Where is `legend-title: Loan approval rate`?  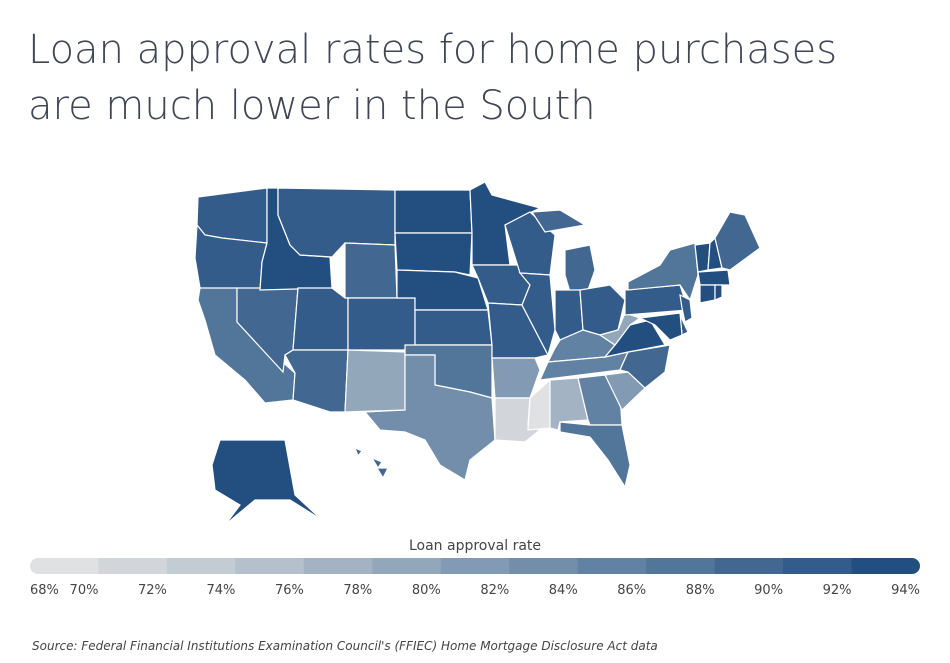
legend-title: Loan approval rate is located at coordinates (475, 546).